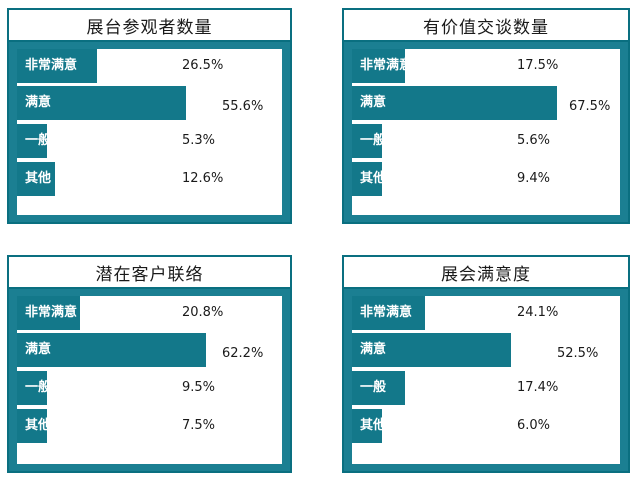  I want to click on bar-value-label: 6.0%, so click(534, 425).